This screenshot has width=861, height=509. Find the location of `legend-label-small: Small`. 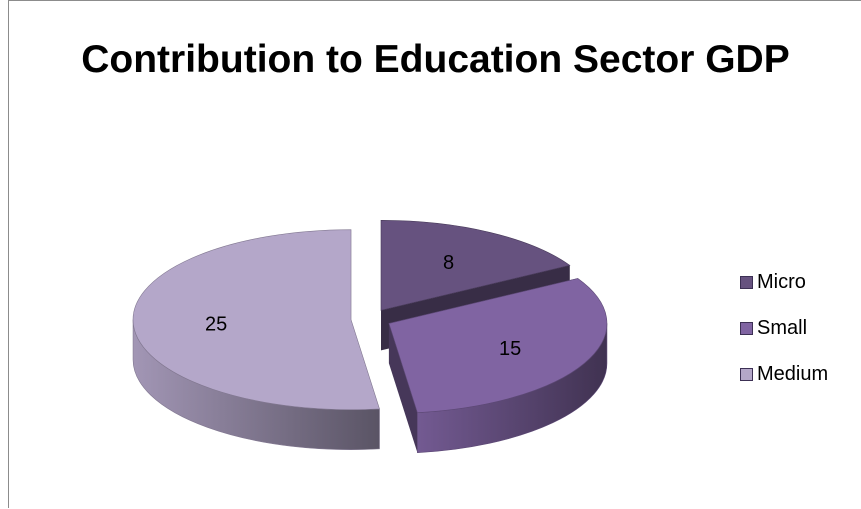

legend-label-small: Small is located at coordinates (782, 328).